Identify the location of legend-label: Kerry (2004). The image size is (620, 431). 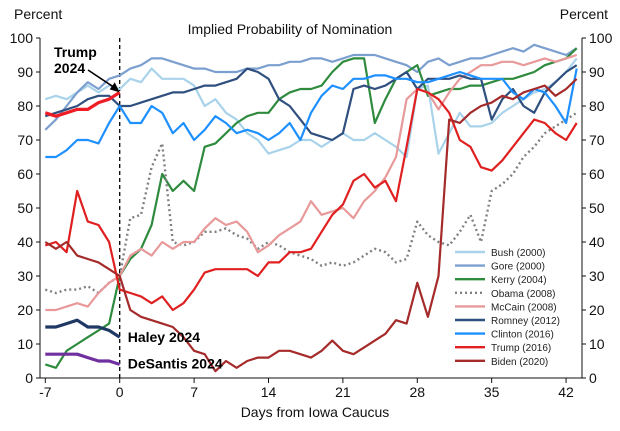
(519, 280).